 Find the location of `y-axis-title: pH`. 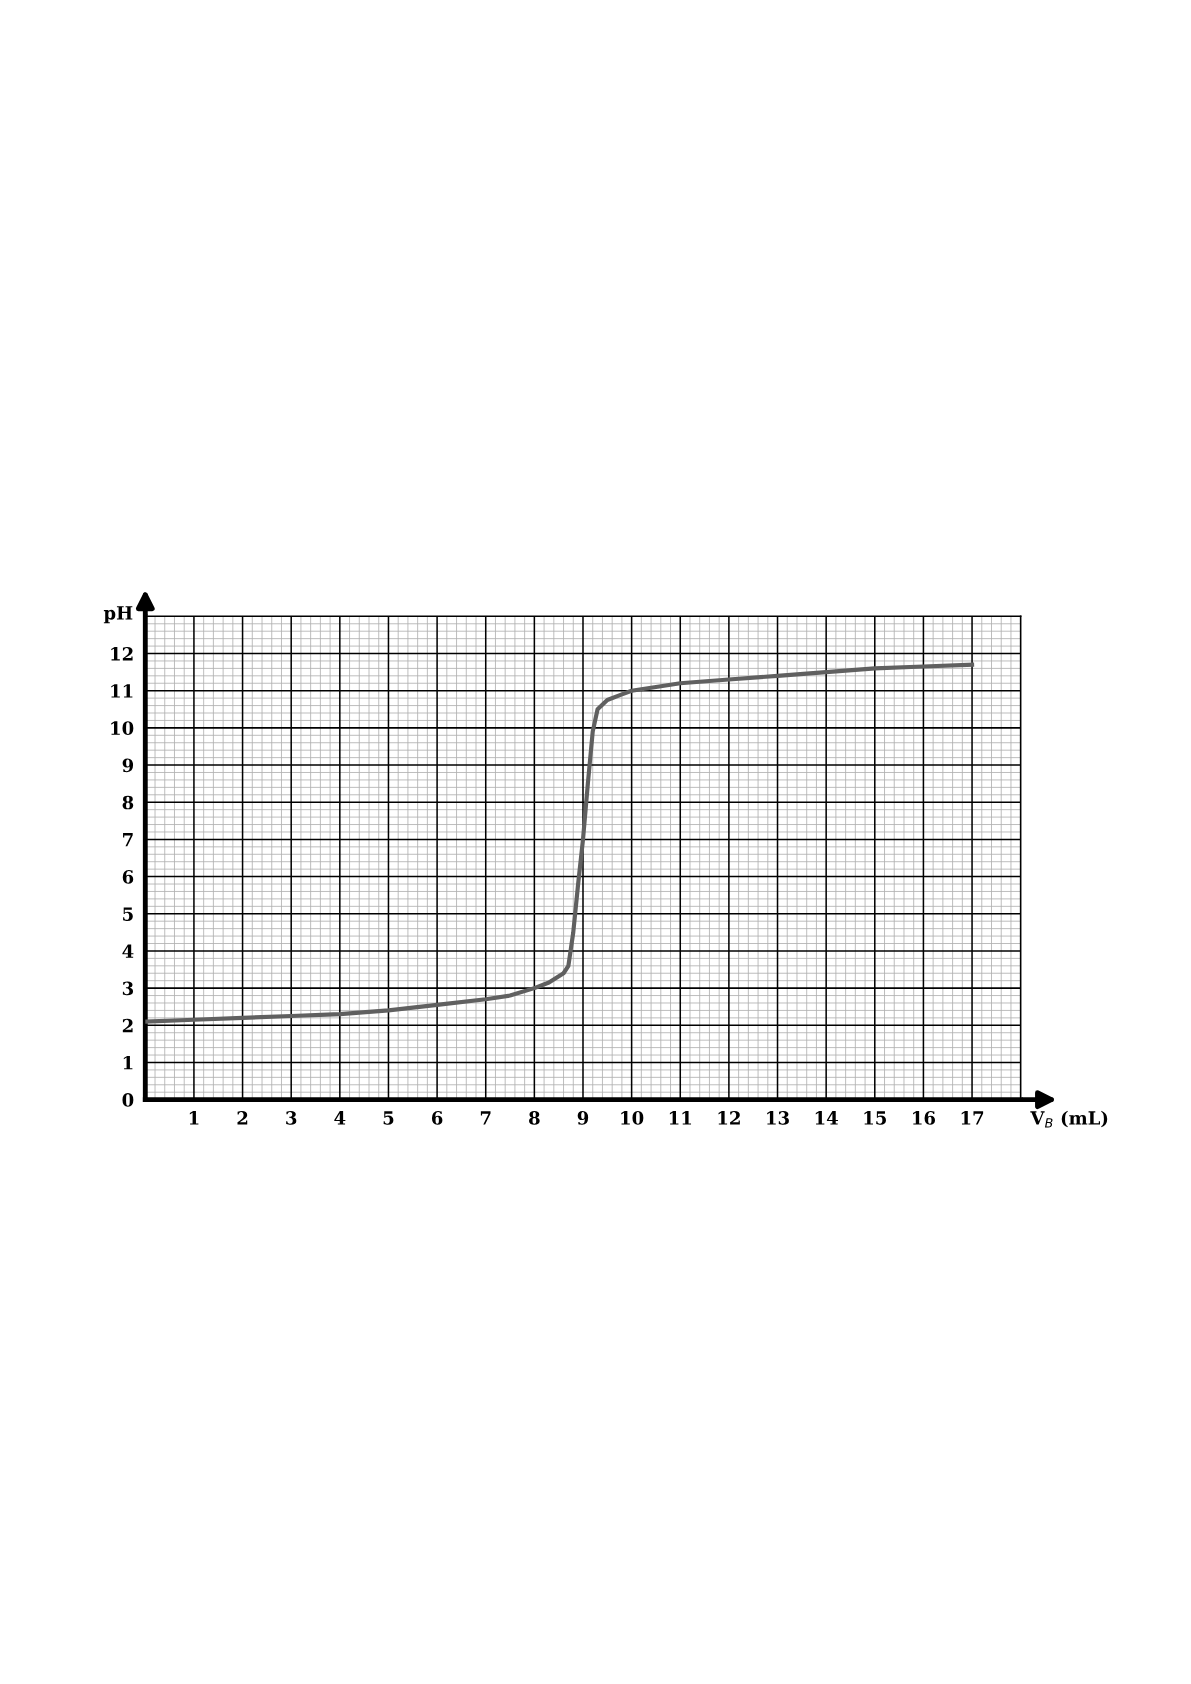

y-axis-title: pH is located at coordinates (118, 615).